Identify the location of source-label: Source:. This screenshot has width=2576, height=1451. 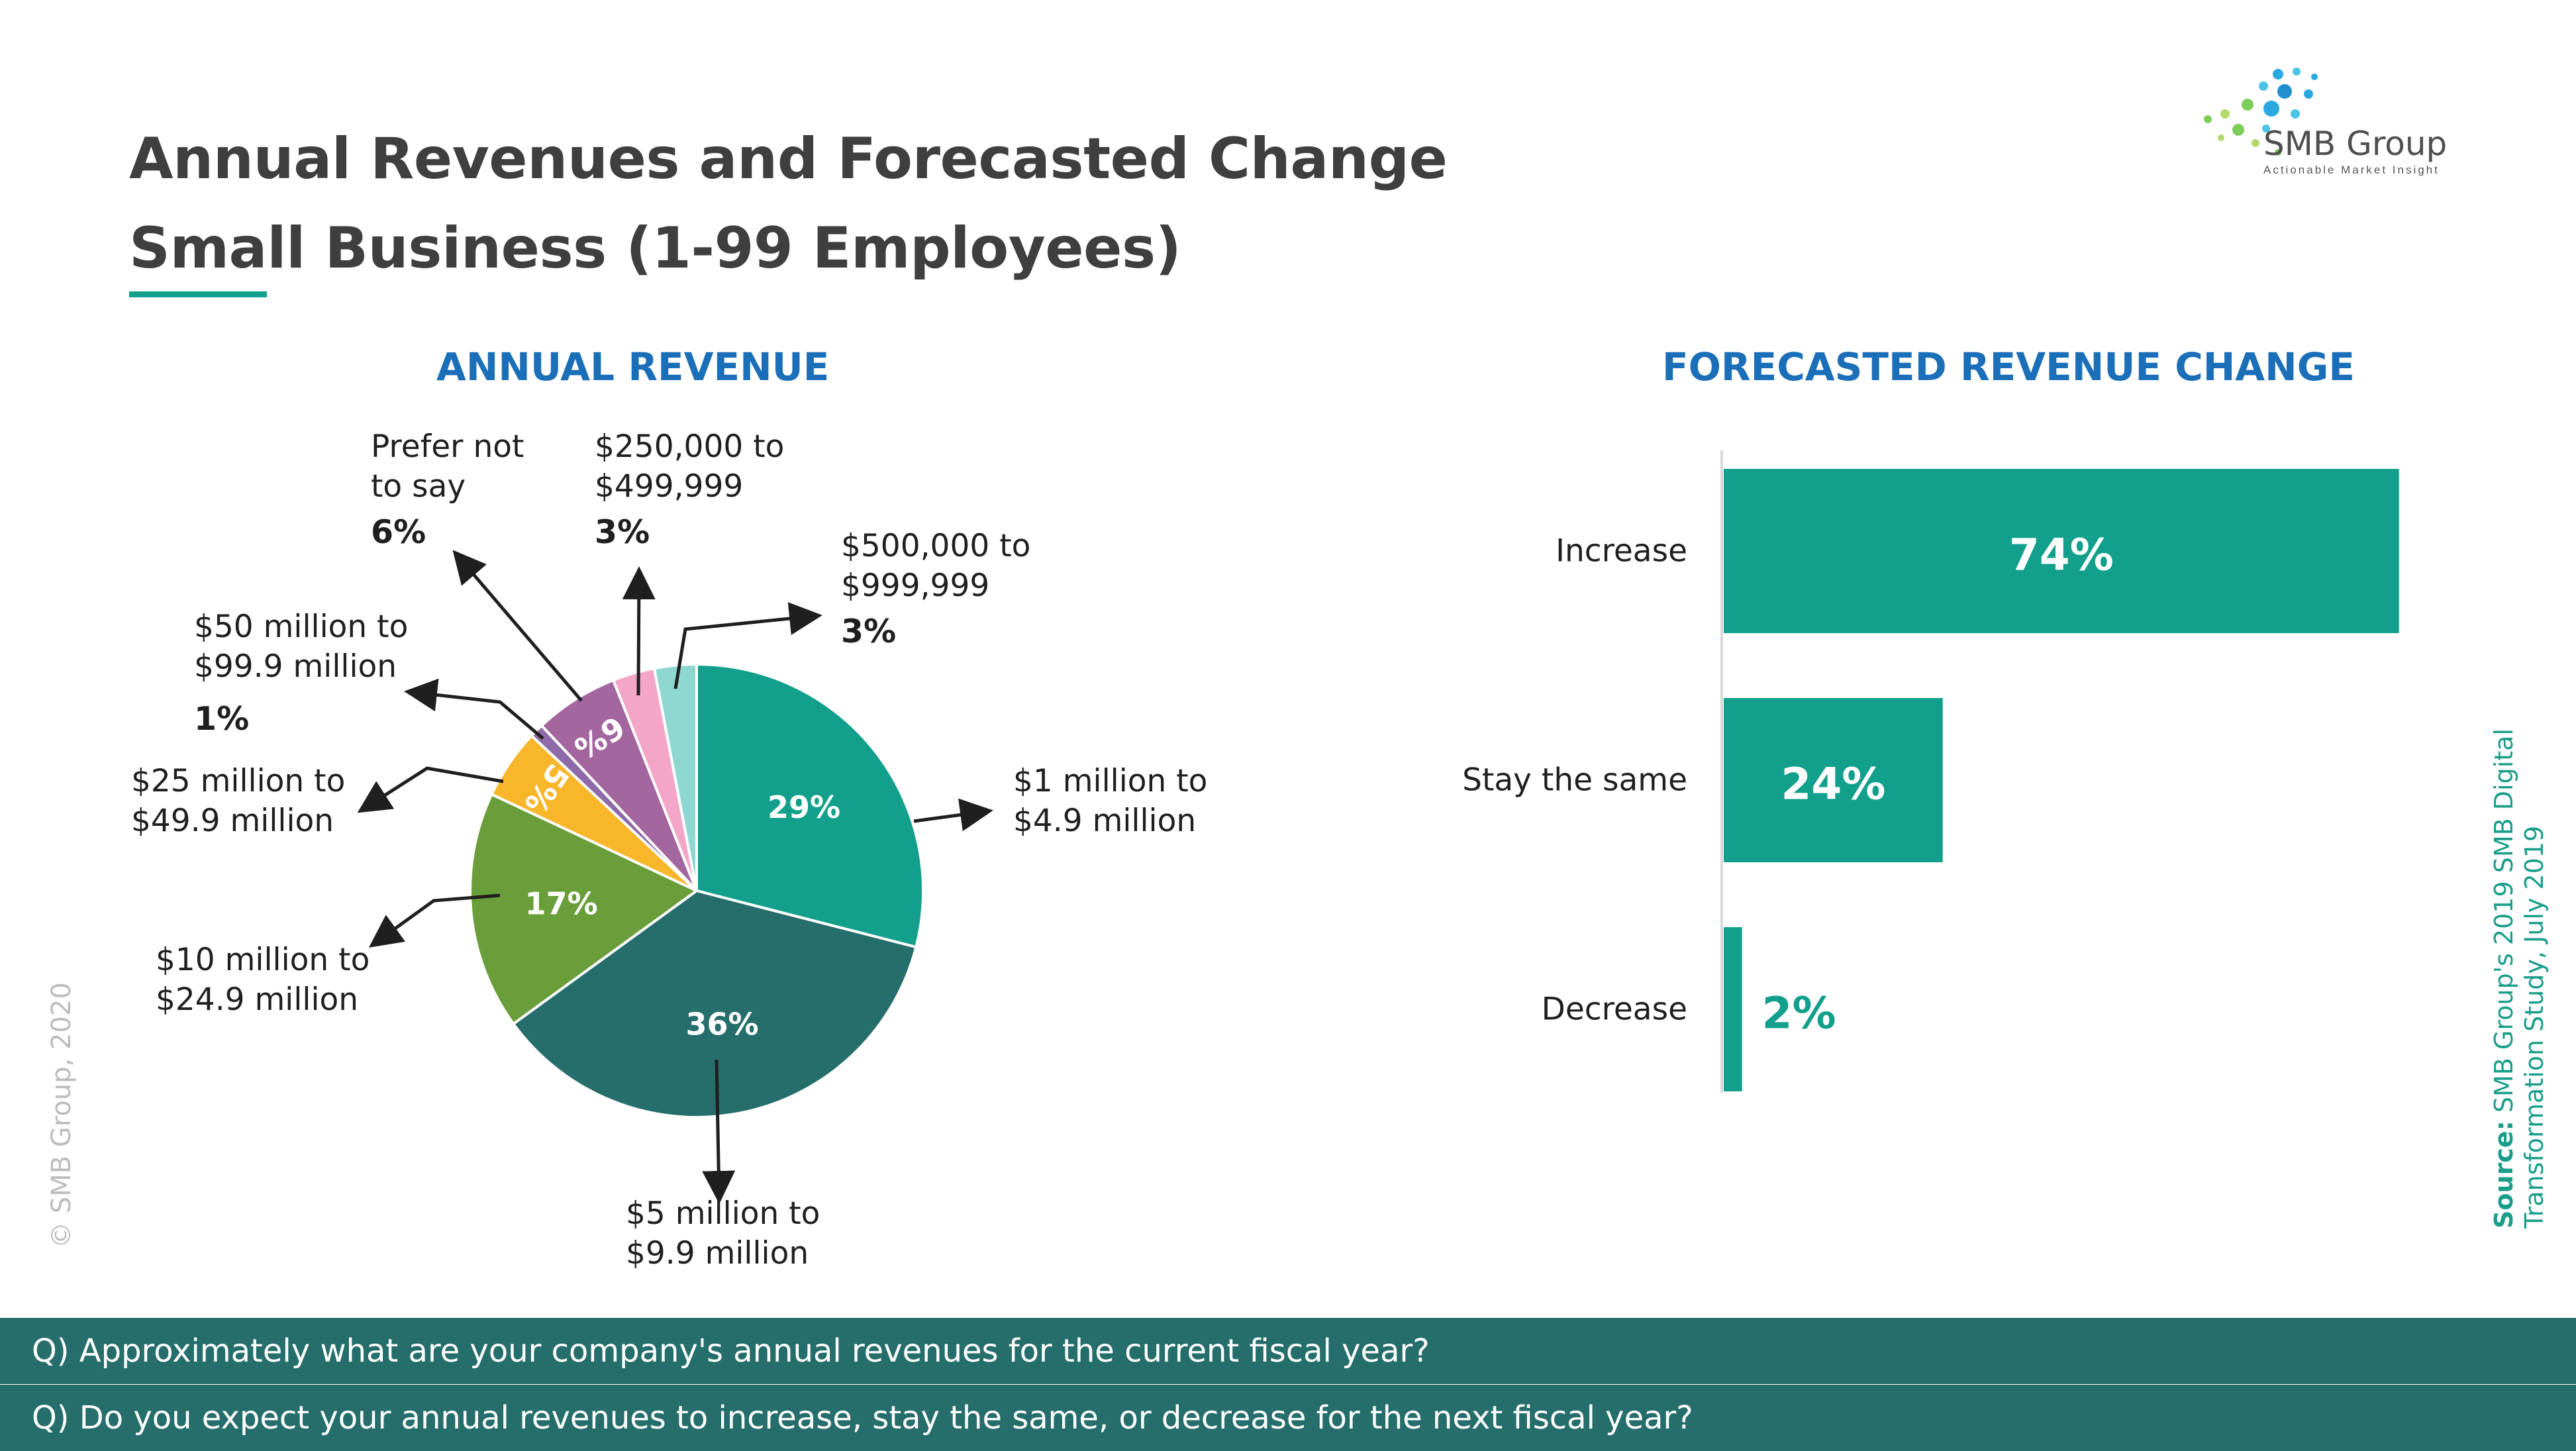
(2503, 1174).